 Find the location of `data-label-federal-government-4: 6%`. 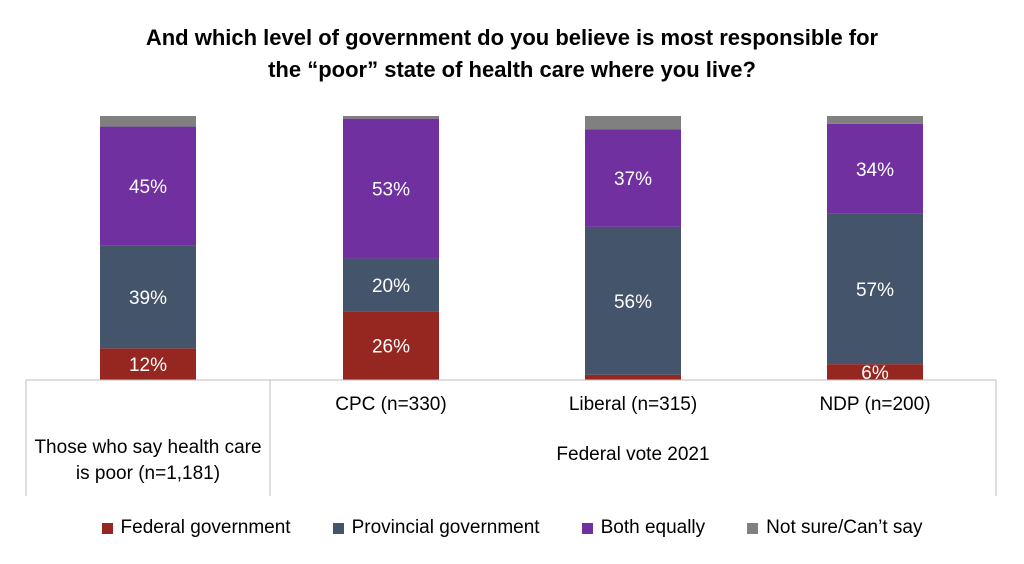

data-label-federal-government-4: 6% is located at coordinates (875, 373).